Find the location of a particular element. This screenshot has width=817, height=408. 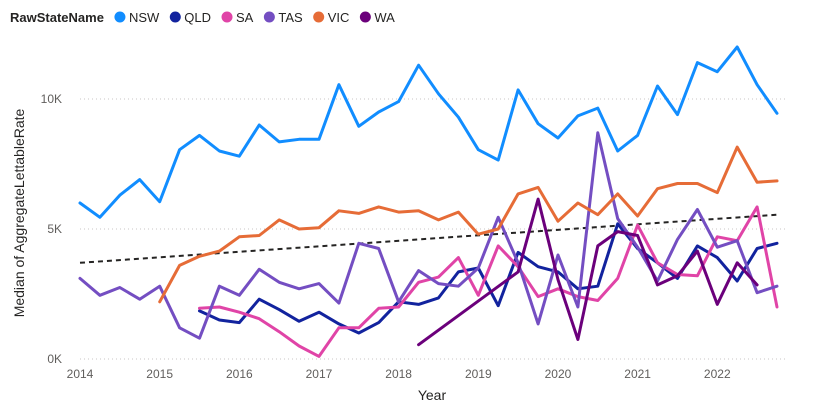

x-tick-label: 2015 is located at coordinates (159, 374).